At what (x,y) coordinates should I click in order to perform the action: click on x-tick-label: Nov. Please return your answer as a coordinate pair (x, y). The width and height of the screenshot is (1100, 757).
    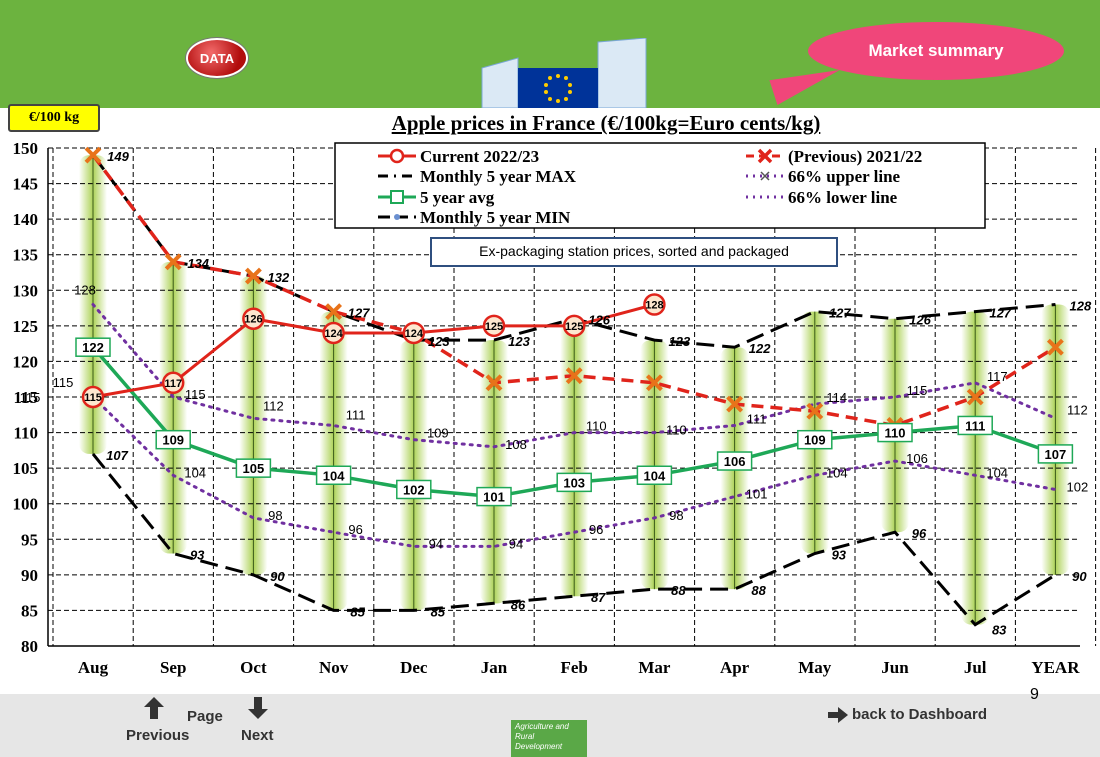
    Looking at the image, I should click on (334, 667).